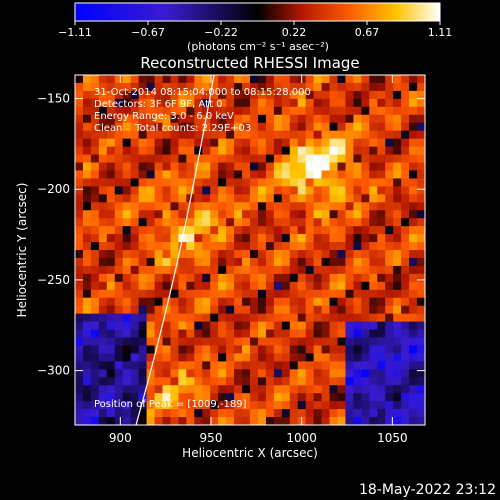 Image resolution: width=500 pixels, height=500 pixels. What do you see at coordinates (258, 46) in the screenshot?
I see `colorbar-units: (photons cm⁻² s⁻¹ asec⁻²)` at bounding box center [258, 46].